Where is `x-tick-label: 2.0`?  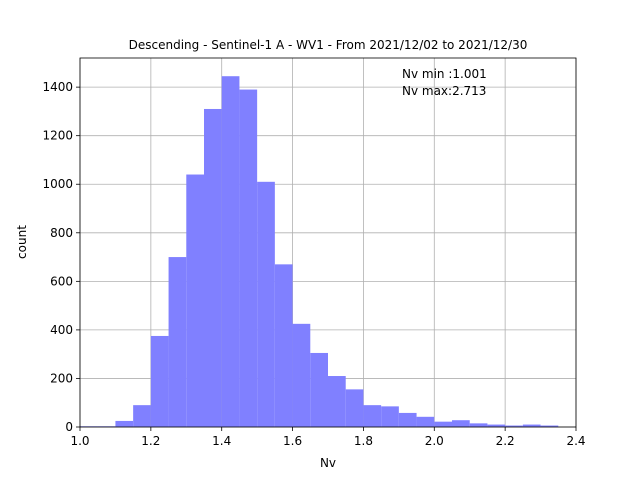
x-tick-label: 2.0 is located at coordinates (434, 441).